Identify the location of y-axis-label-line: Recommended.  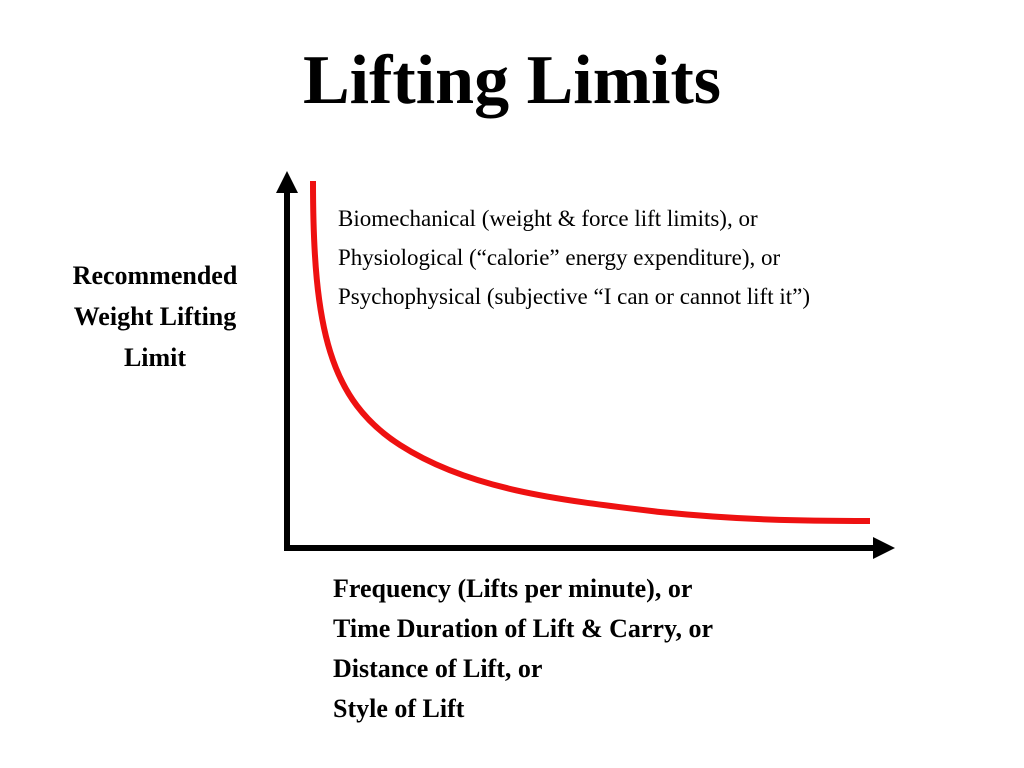
(155, 275).